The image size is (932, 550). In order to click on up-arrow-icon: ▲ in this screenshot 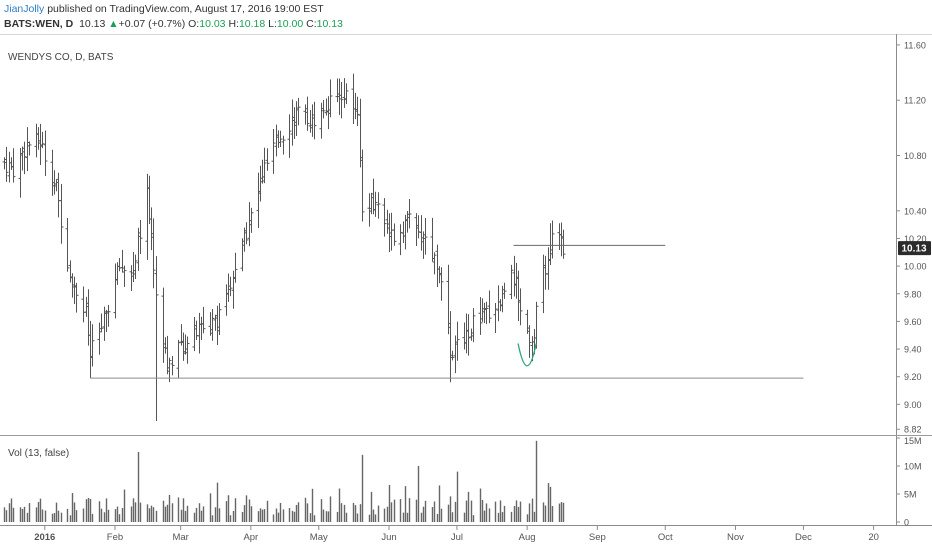, I will do `click(113, 24)`.